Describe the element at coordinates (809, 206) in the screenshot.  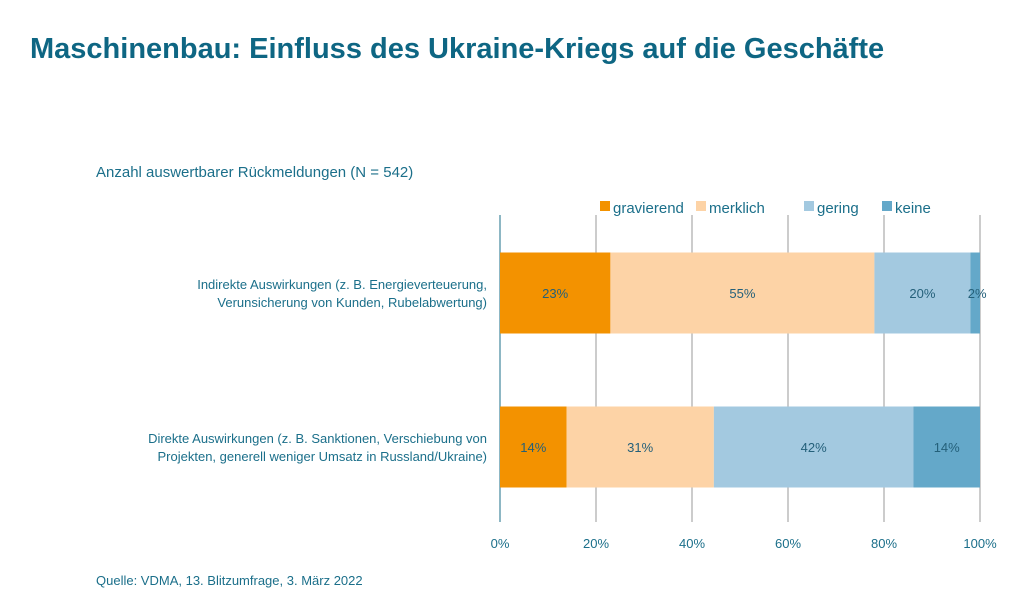
I see `legend-swatch-gering` at that location.